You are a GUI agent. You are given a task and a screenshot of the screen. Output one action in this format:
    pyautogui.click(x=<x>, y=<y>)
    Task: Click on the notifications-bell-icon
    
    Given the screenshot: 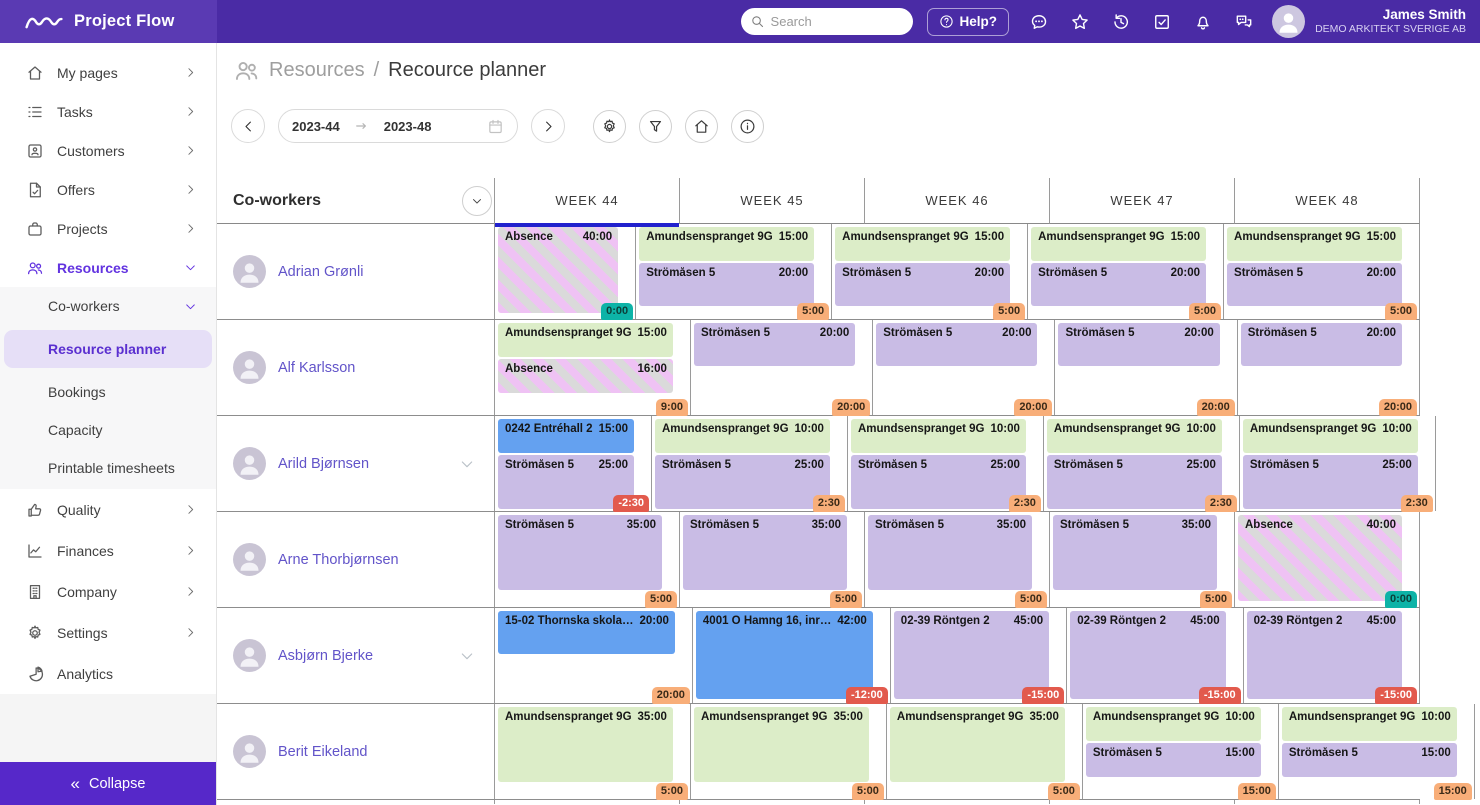 What is the action you would take?
    pyautogui.click(x=1203, y=22)
    